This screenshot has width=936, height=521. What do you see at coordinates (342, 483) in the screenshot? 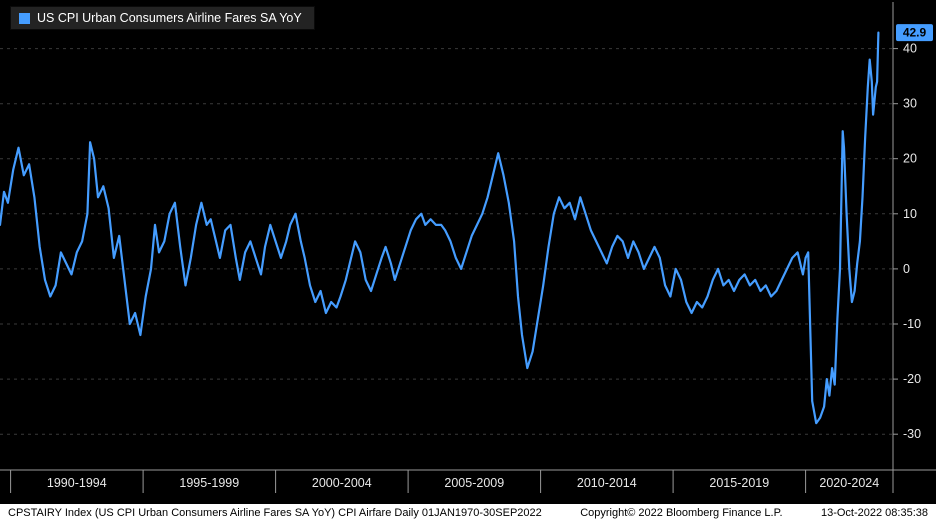
I see `x-tick-label: 2000-2004` at bounding box center [342, 483].